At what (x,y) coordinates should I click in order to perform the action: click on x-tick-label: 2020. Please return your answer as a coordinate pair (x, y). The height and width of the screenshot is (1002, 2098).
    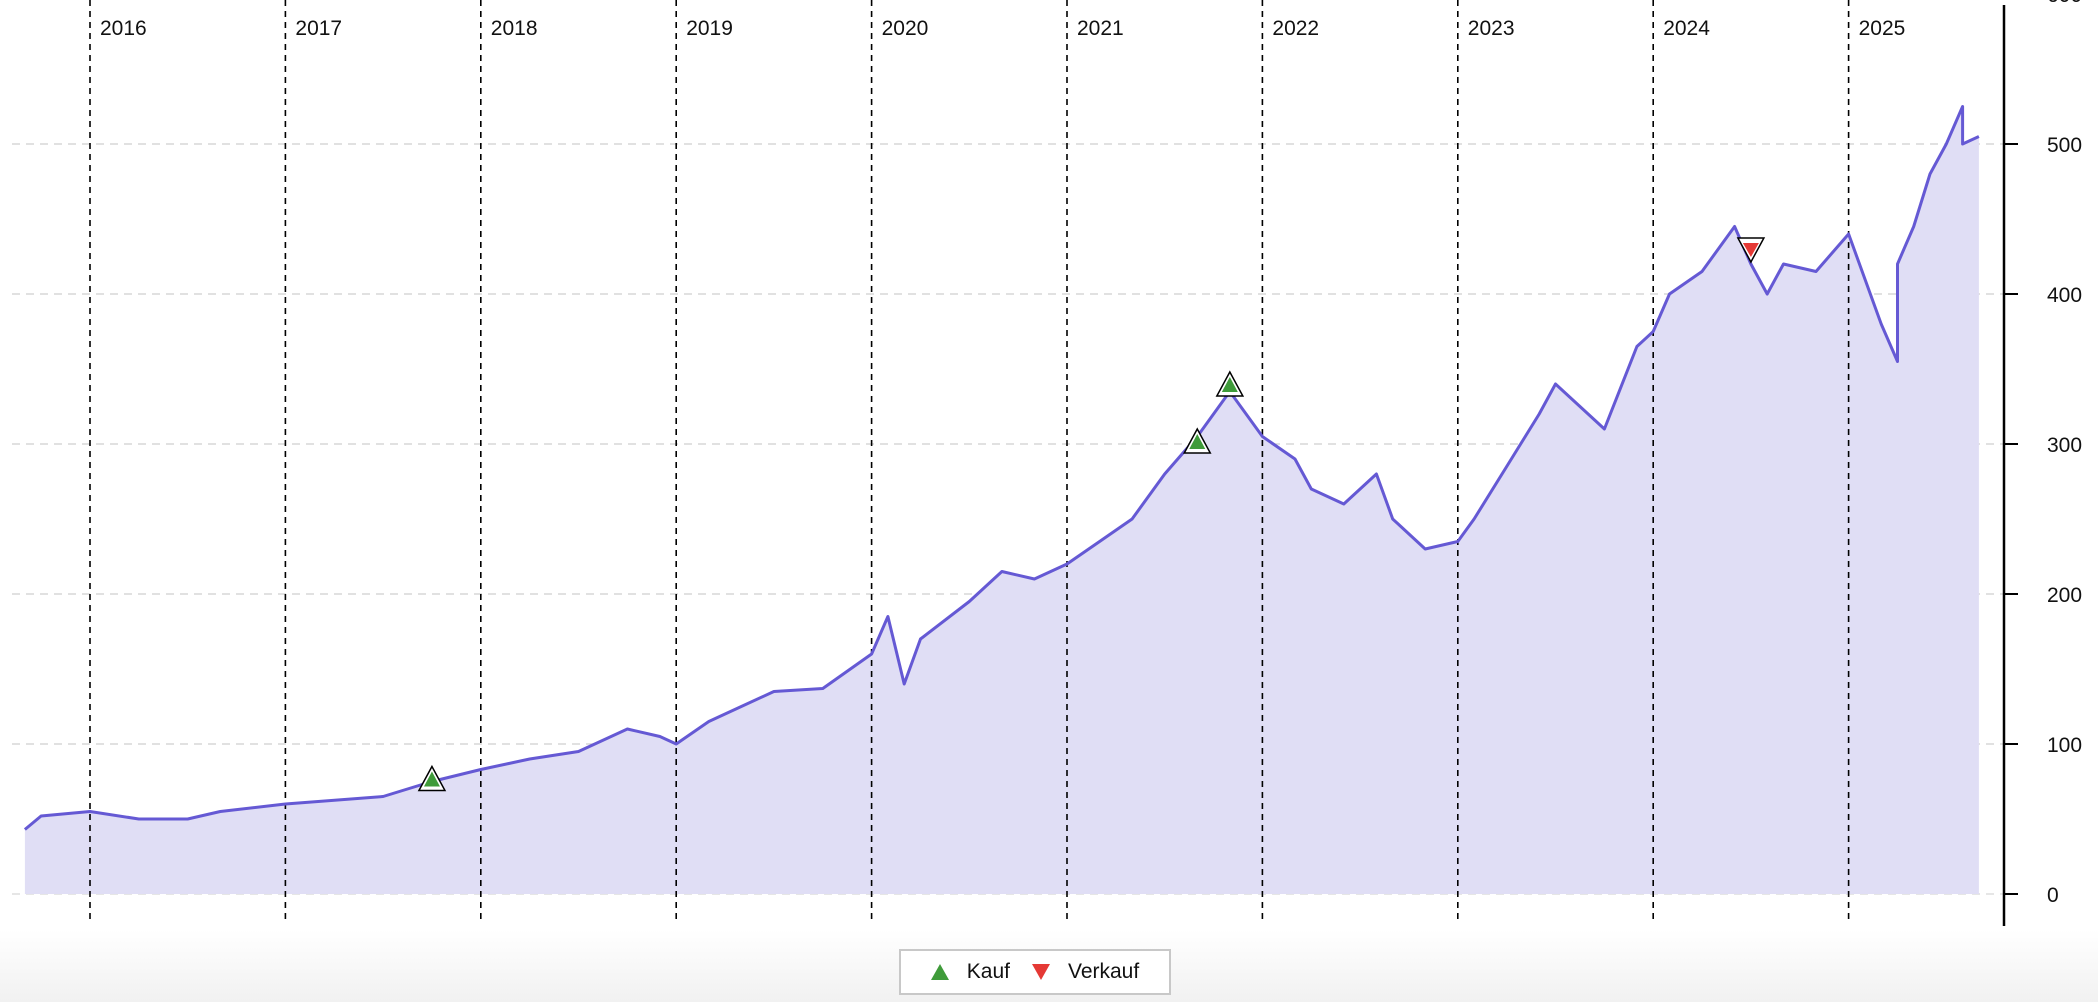
    Looking at the image, I should click on (905, 28).